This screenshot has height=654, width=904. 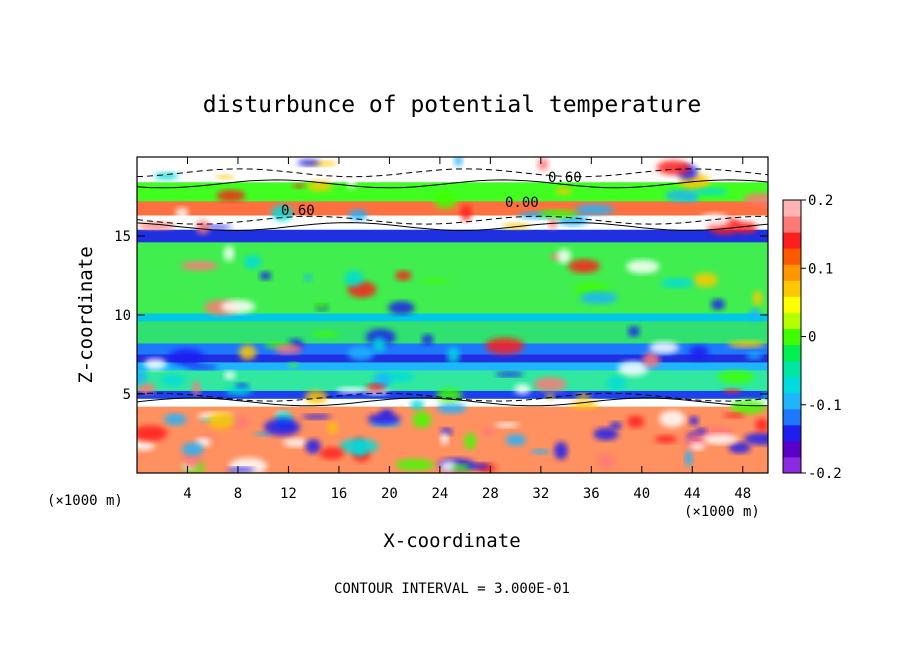 I want to click on x-unit-left: (×1000 m), so click(x=85, y=501).